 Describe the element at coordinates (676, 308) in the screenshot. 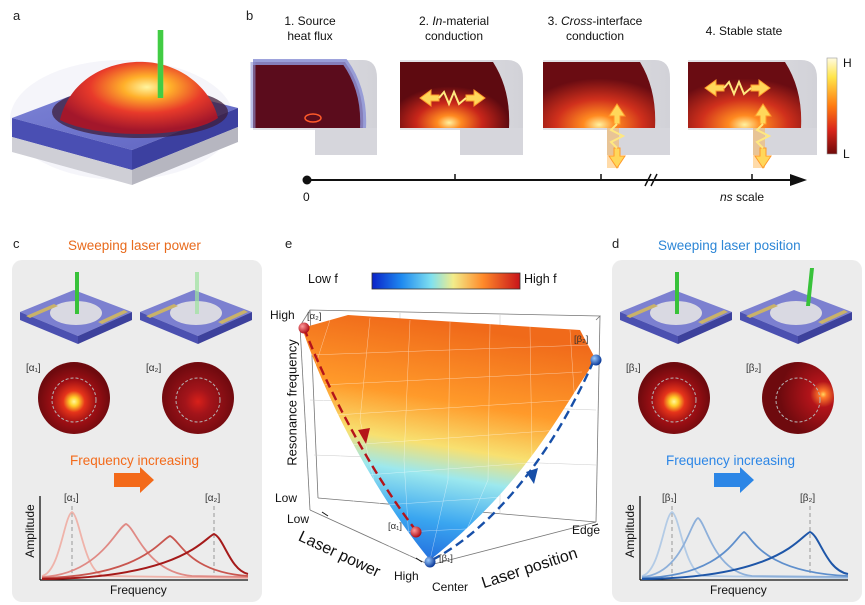

I see `device-d1` at that location.